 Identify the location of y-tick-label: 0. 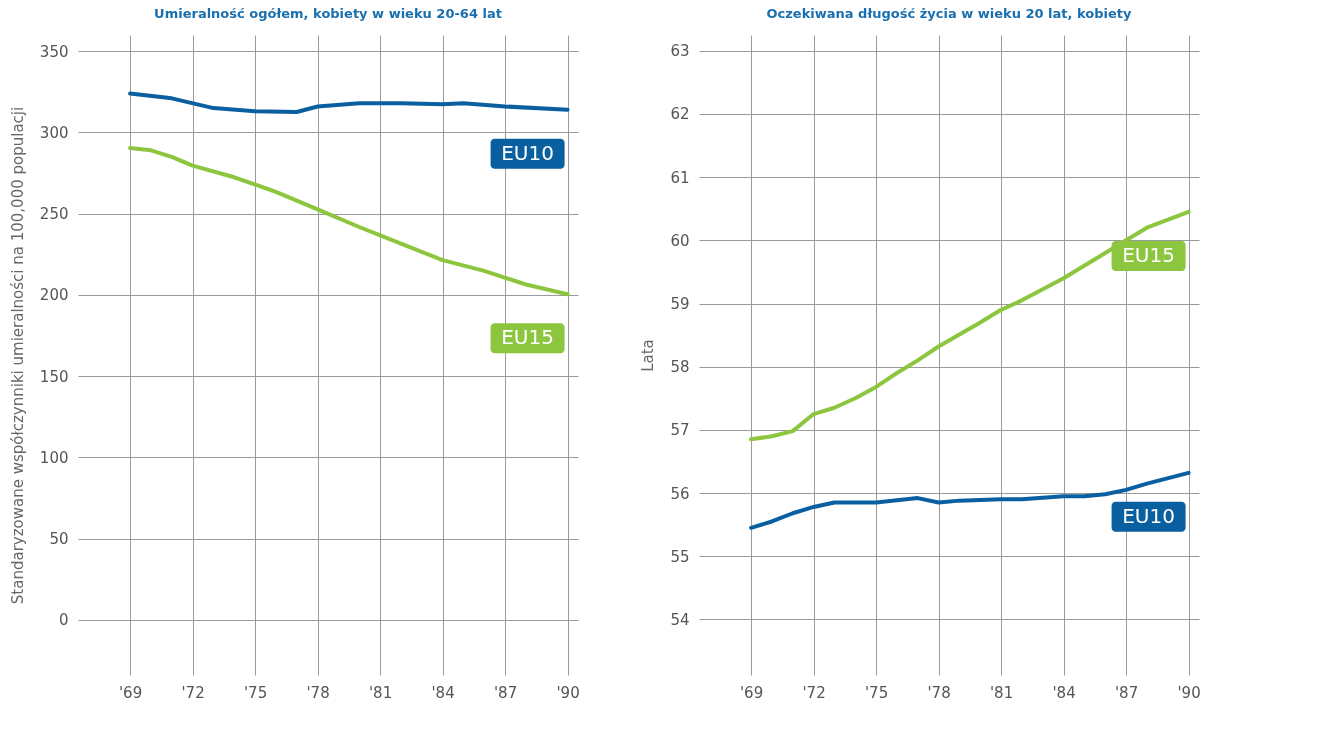
(63, 620).